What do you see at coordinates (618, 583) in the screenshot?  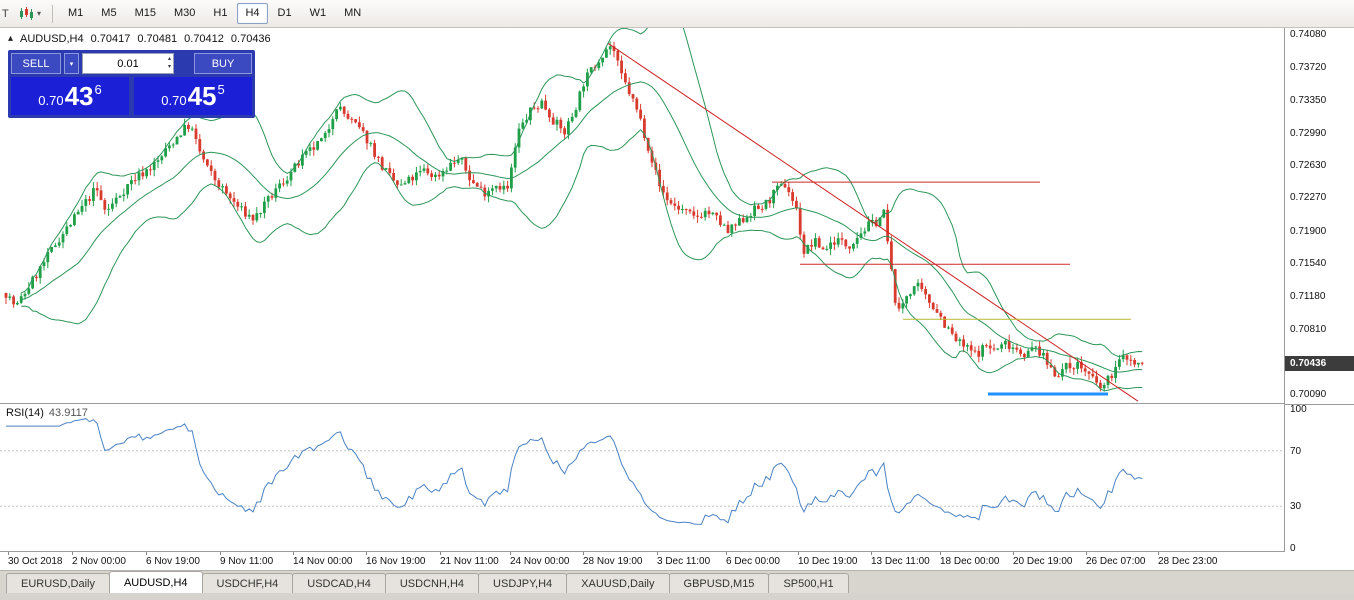 I see `chart-tab-xauusd-daily: XAUUSD,Daily` at bounding box center [618, 583].